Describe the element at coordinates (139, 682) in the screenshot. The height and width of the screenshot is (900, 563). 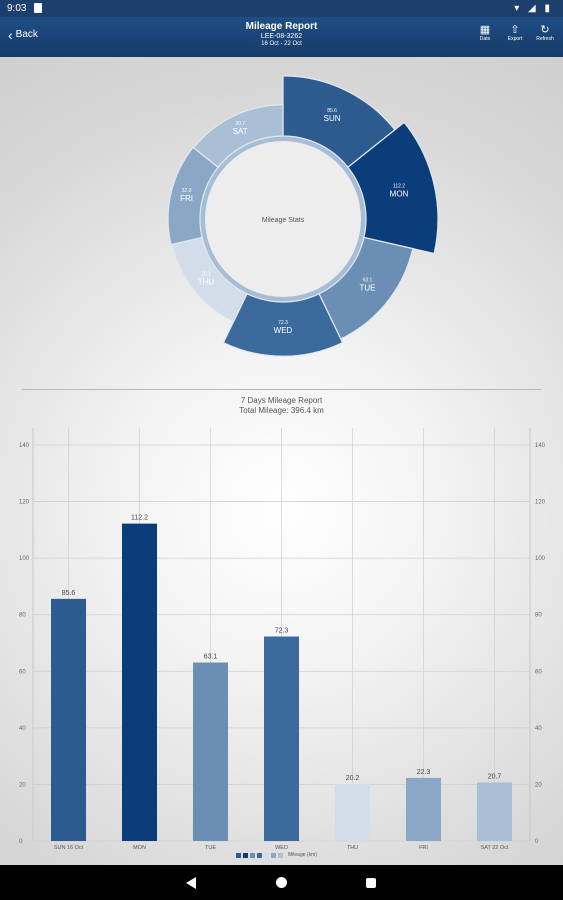
I see `bar-mon` at that location.